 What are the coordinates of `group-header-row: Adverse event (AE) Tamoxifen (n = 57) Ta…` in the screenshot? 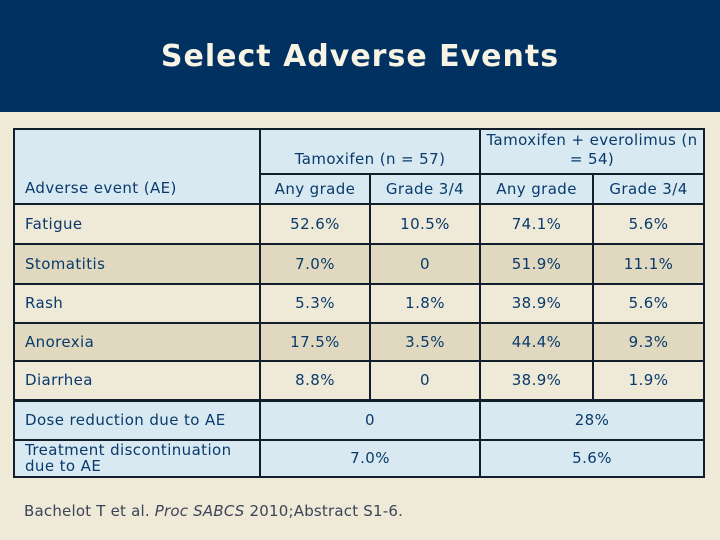 It's located at (359, 166).